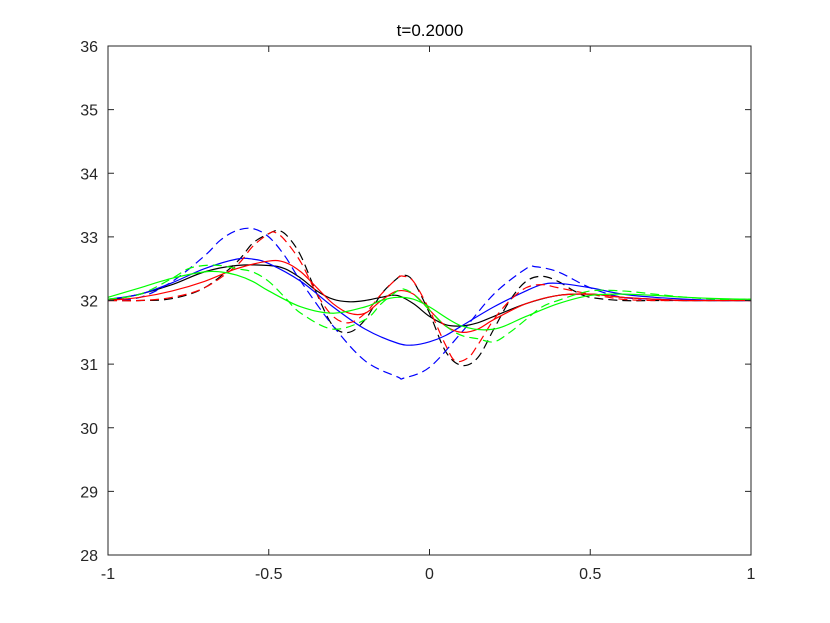 This screenshot has height=623, width=830. I want to click on x-tick-label: 0.5, so click(590, 574).